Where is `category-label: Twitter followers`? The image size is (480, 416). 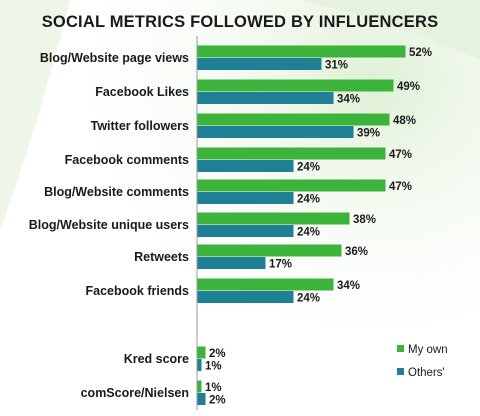 category-label: Twitter followers is located at coordinates (140, 126).